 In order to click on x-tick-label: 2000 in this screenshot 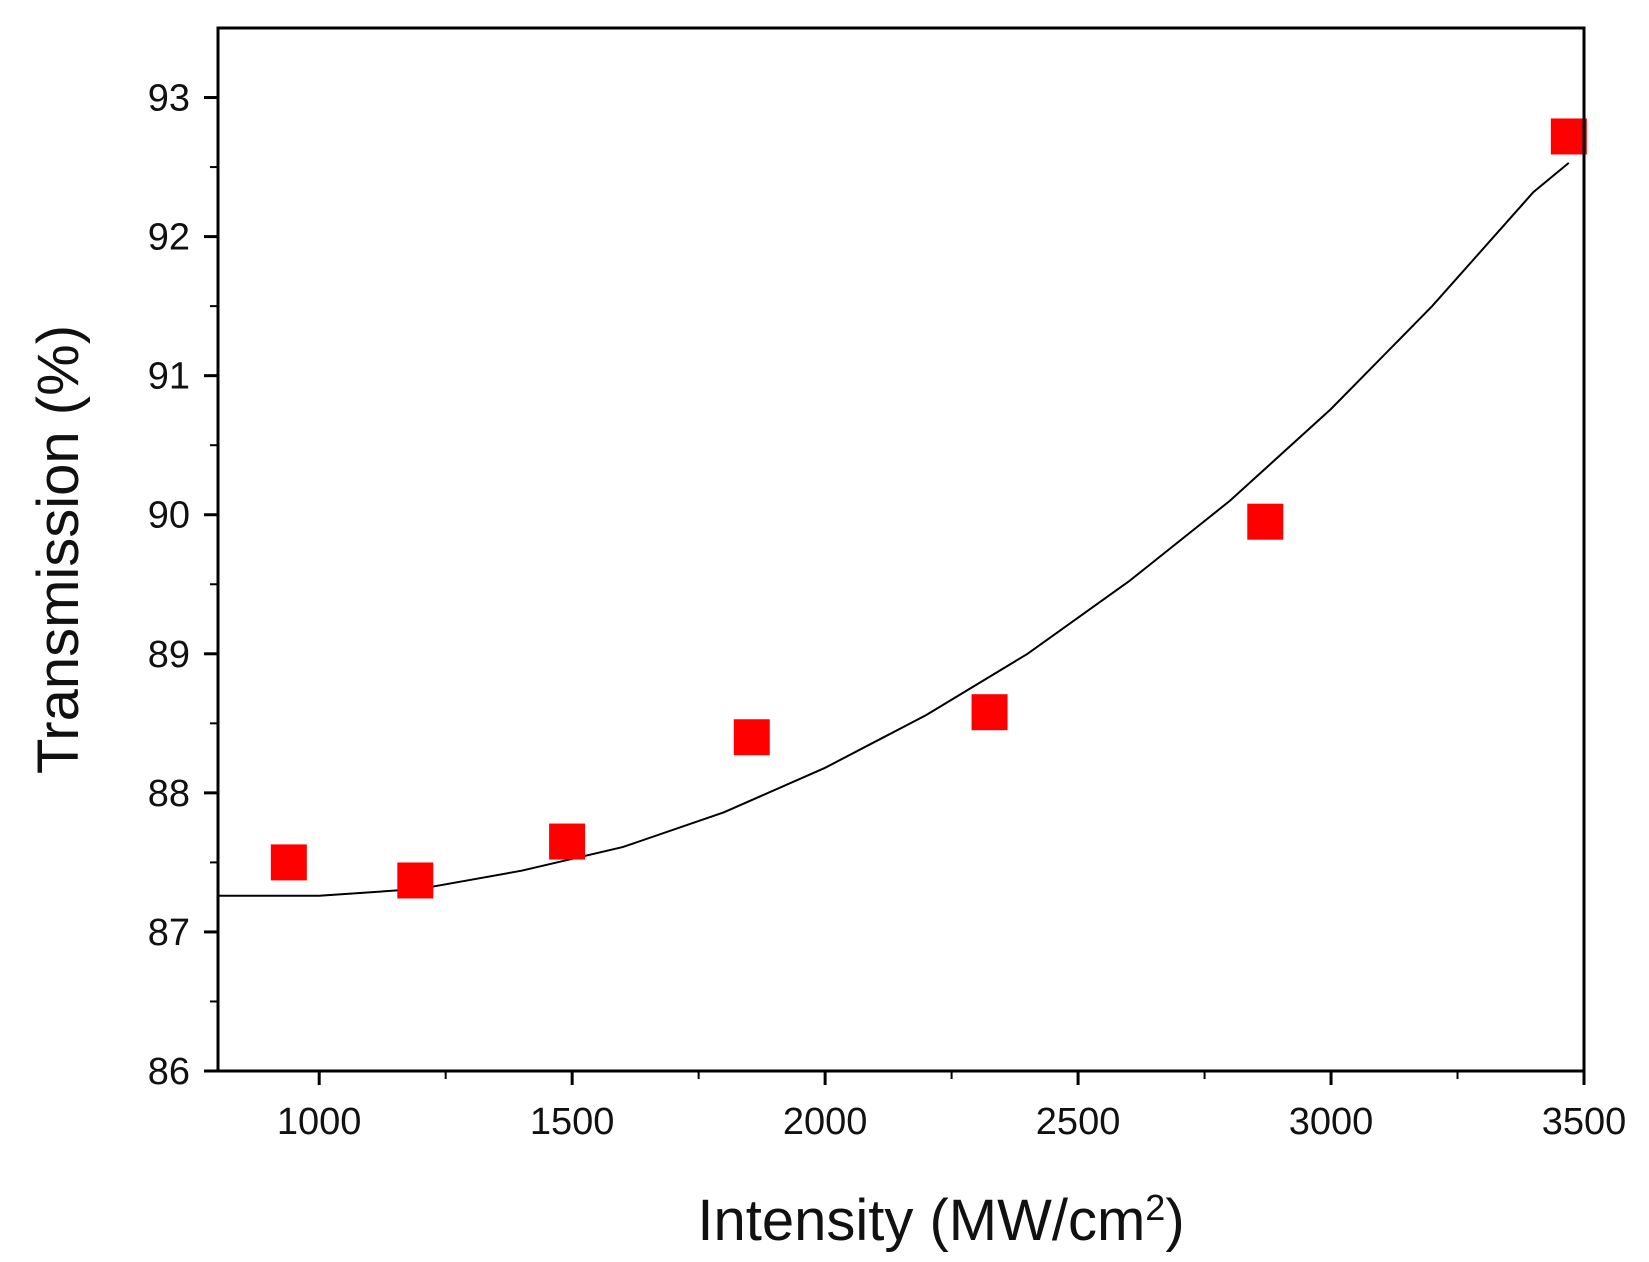, I will do `click(825, 1122)`.